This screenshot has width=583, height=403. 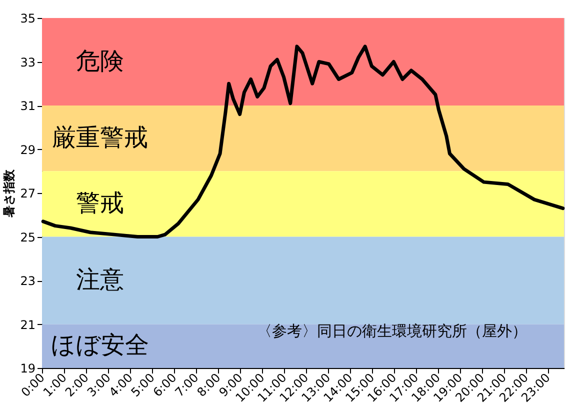 I want to click on band-label: 厳重警戒, so click(x=100, y=137).